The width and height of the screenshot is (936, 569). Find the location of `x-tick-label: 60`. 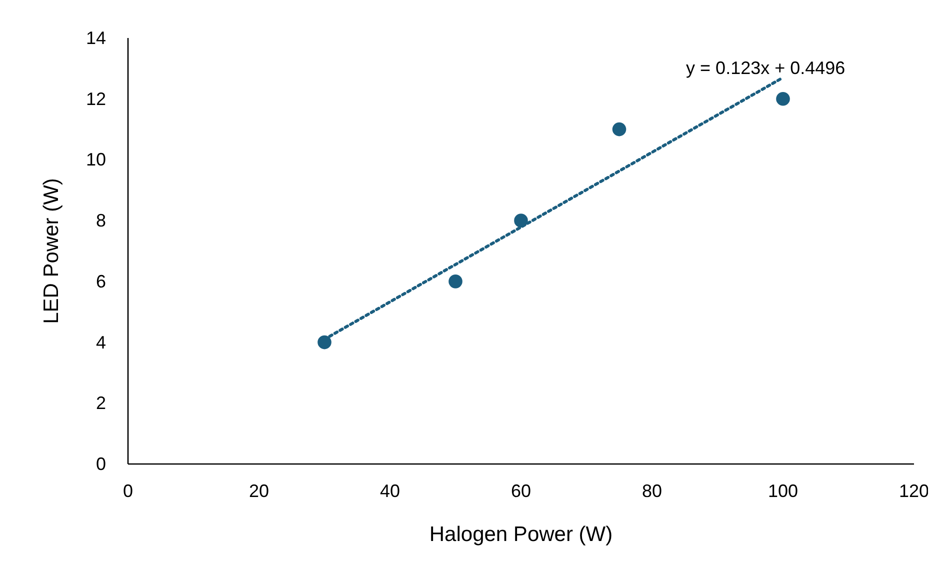

x-tick-label: 60 is located at coordinates (521, 491).